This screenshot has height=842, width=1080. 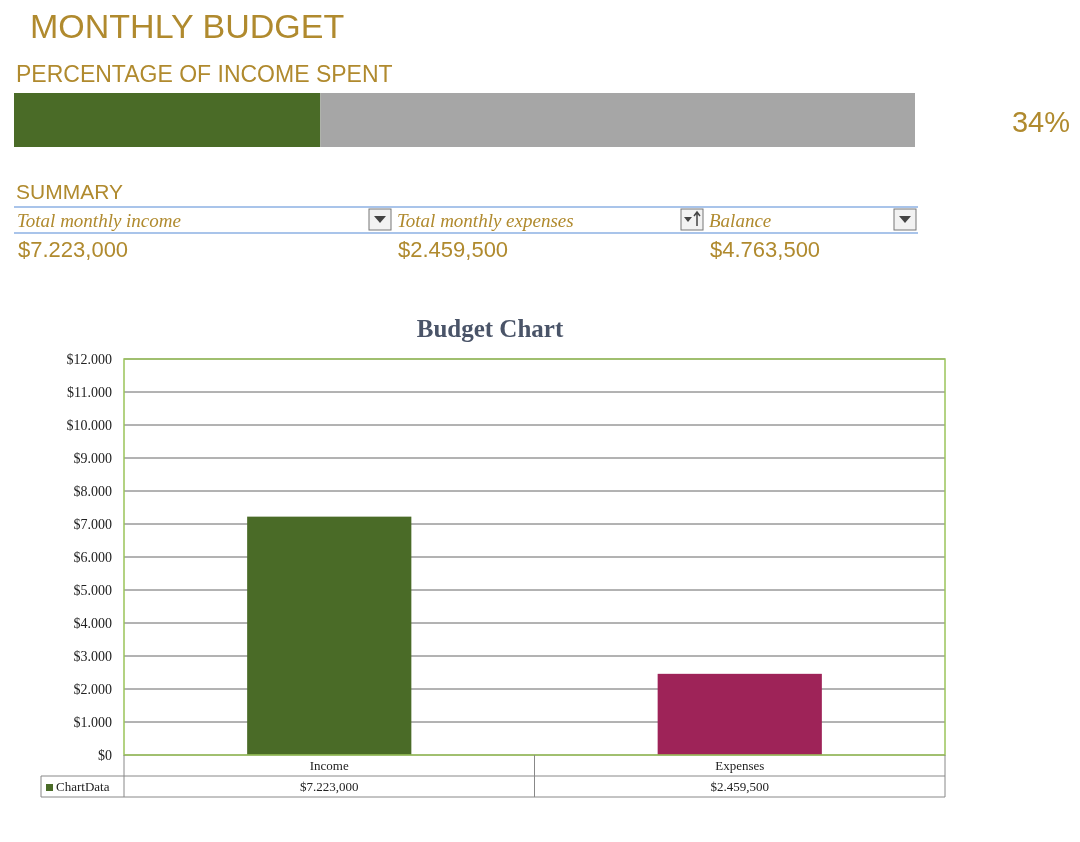 I want to click on y-tick-label: $8.000, so click(x=92, y=491).